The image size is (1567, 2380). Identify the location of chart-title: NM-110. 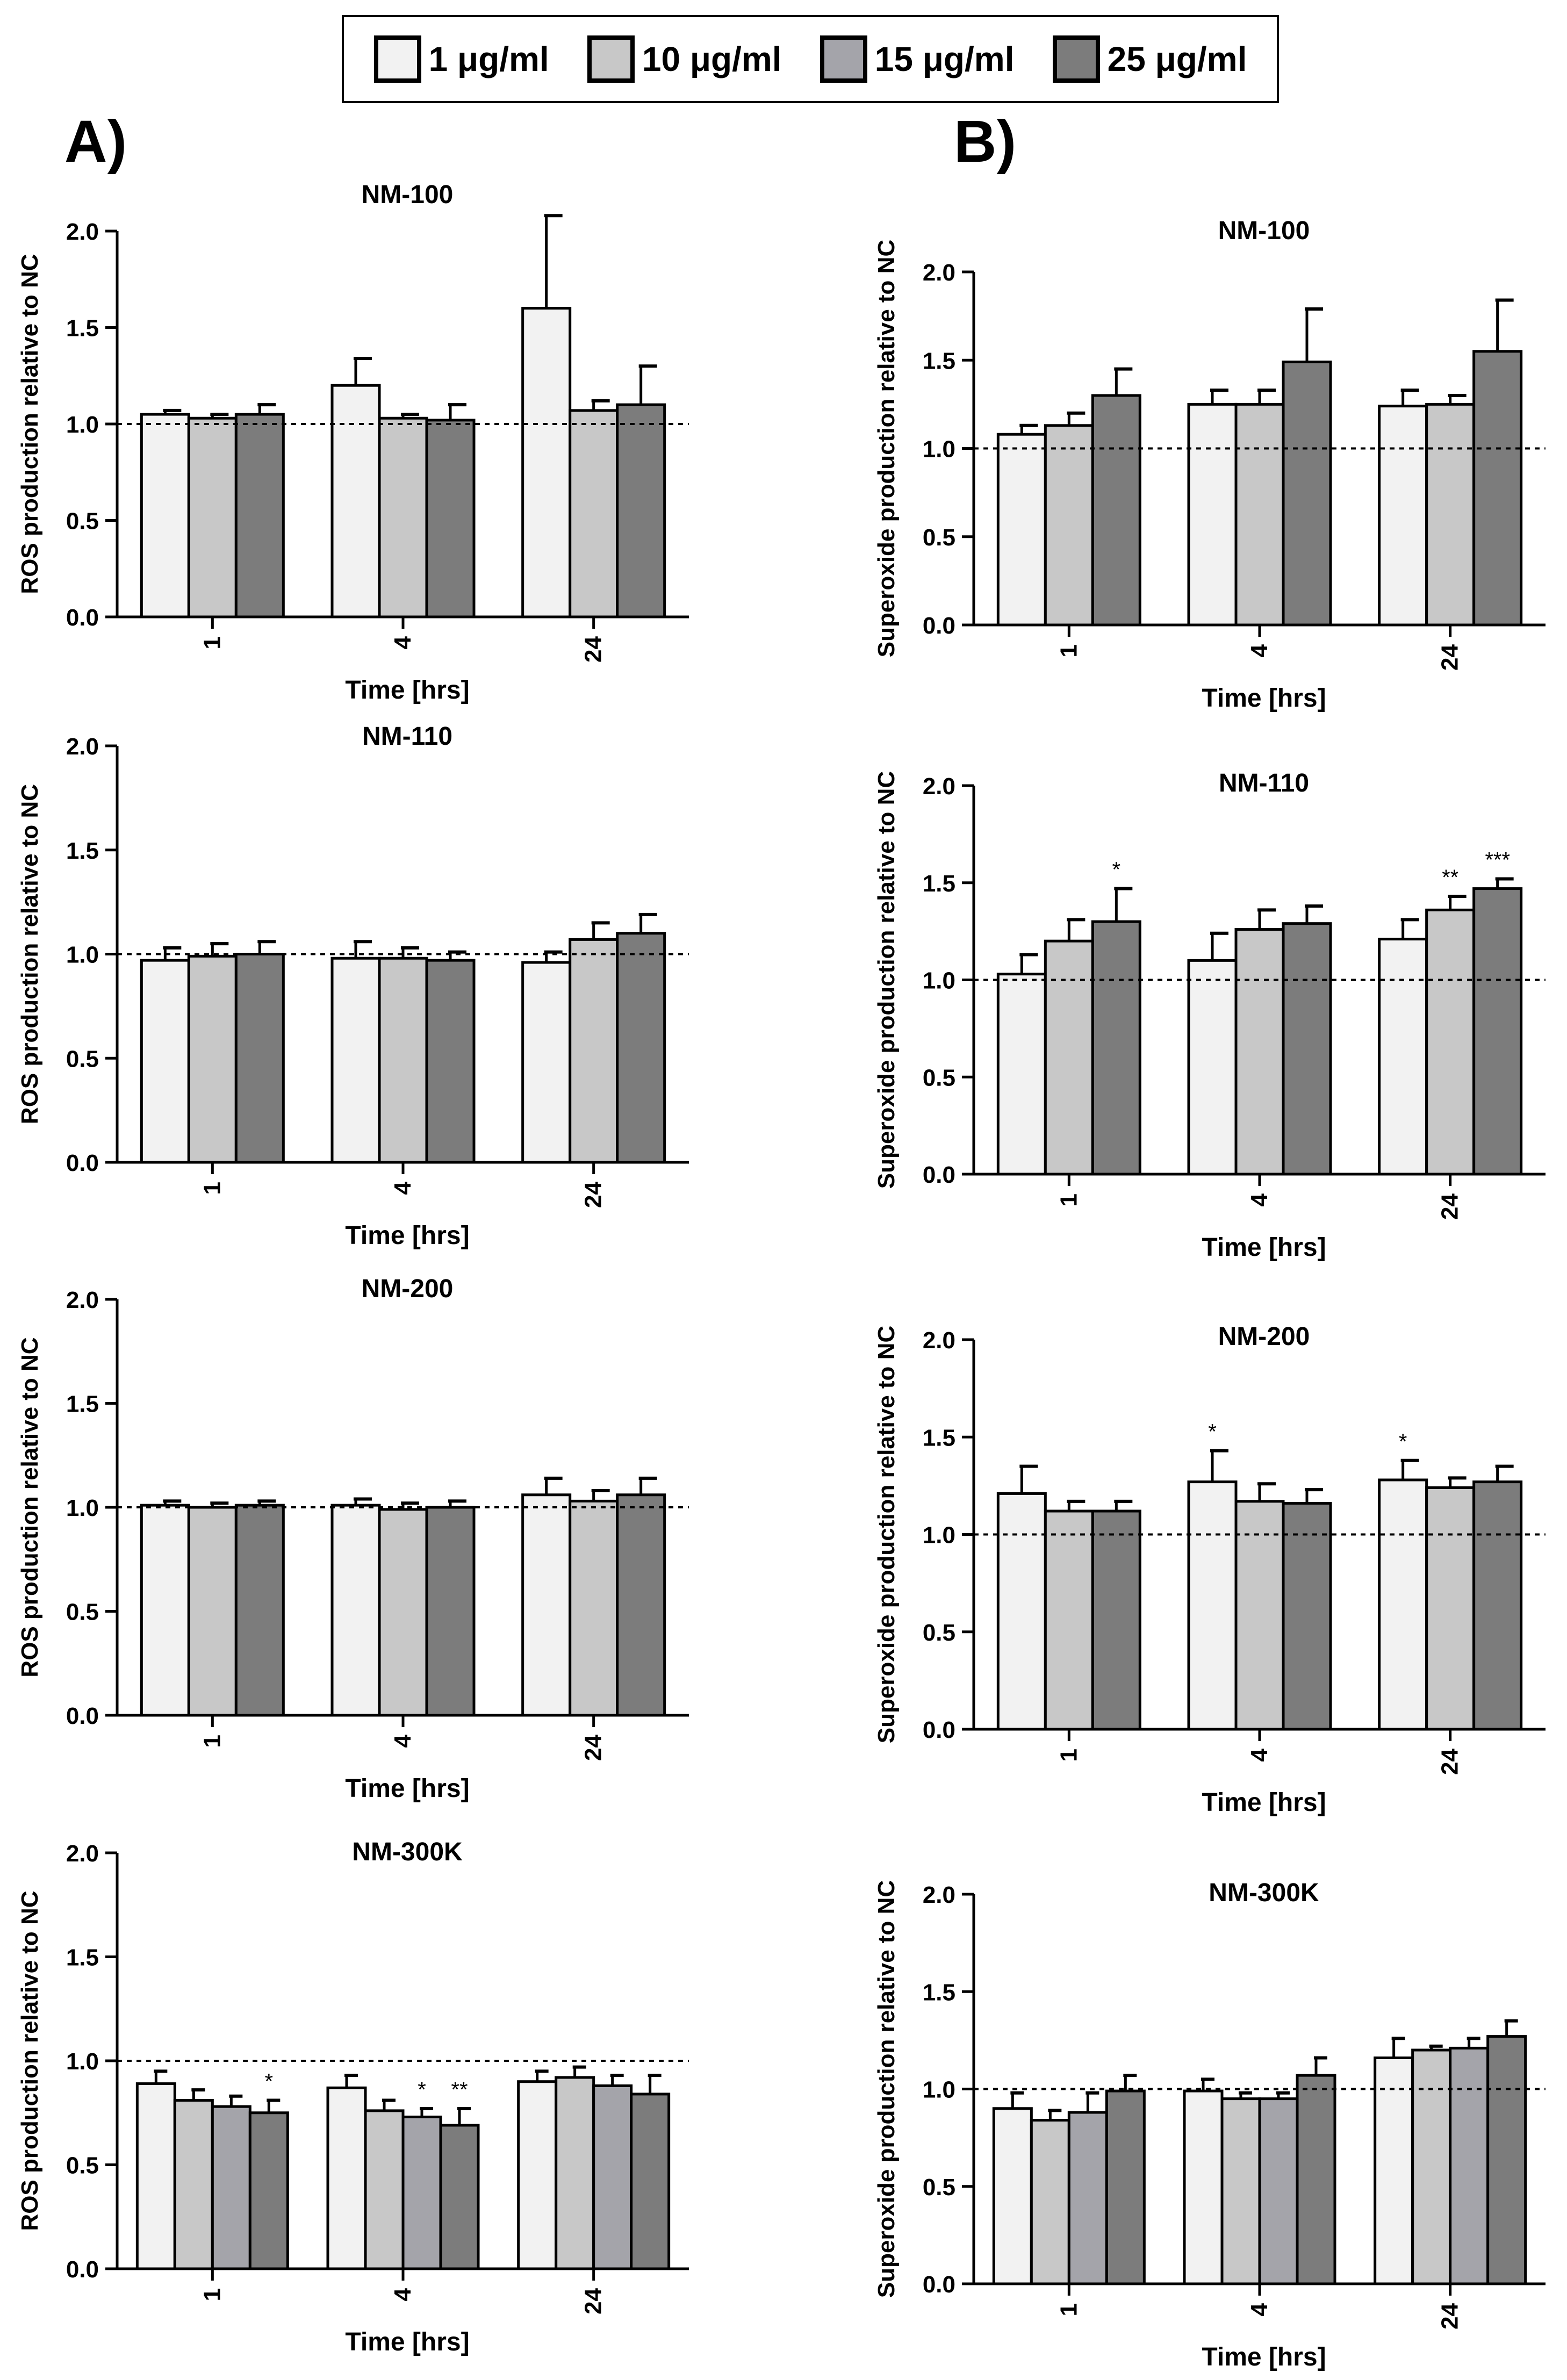
(1264, 783).